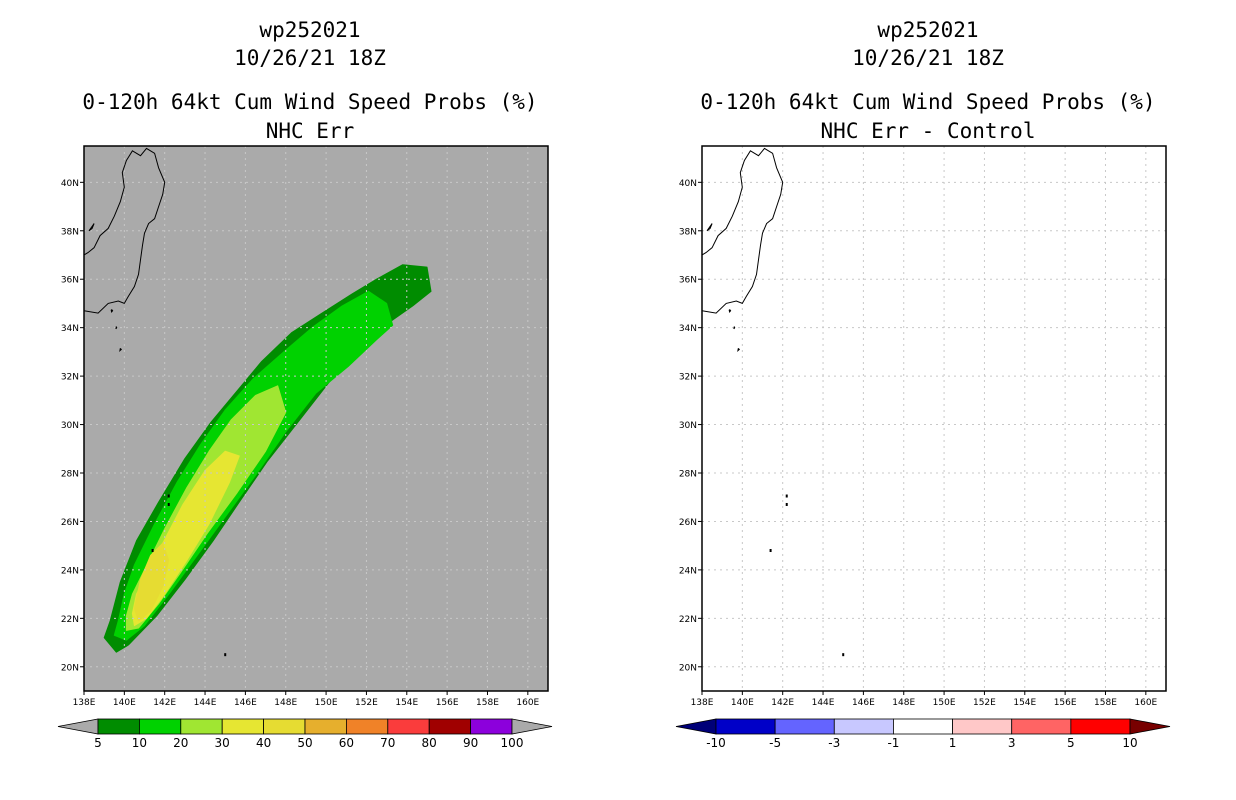 The width and height of the screenshot is (1236, 800). Describe the element at coordinates (285, 703) in the screenshot. I see `x-tick-label: 148E` at that location.